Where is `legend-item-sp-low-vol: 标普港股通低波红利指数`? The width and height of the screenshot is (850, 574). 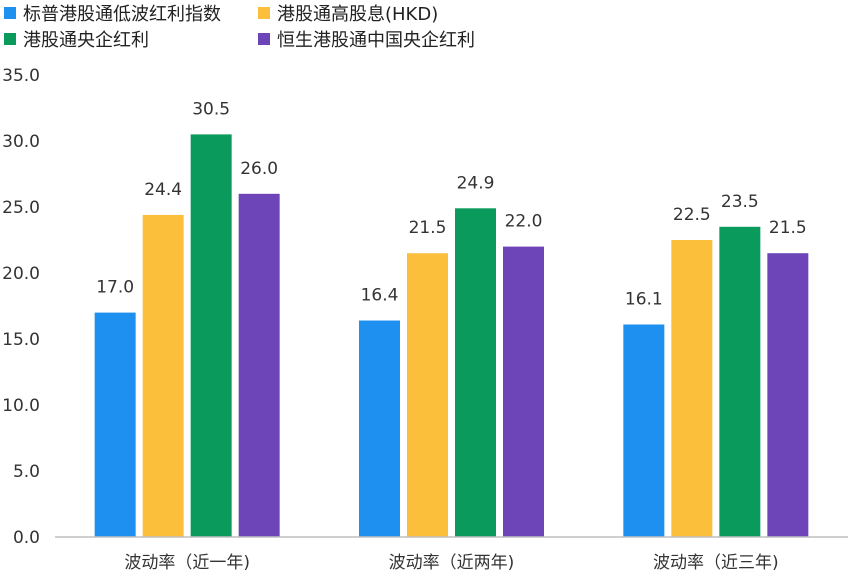 legend-item-sp-low-vol: 标普港股通低波红利指数 is located at coordinates (112, 13).